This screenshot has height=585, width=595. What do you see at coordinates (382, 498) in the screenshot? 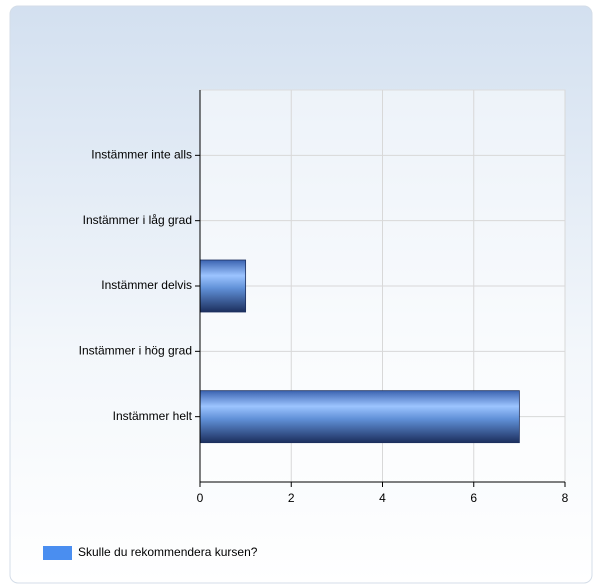
I see `x-tick-label: 4` at bounding box center [382, 498].